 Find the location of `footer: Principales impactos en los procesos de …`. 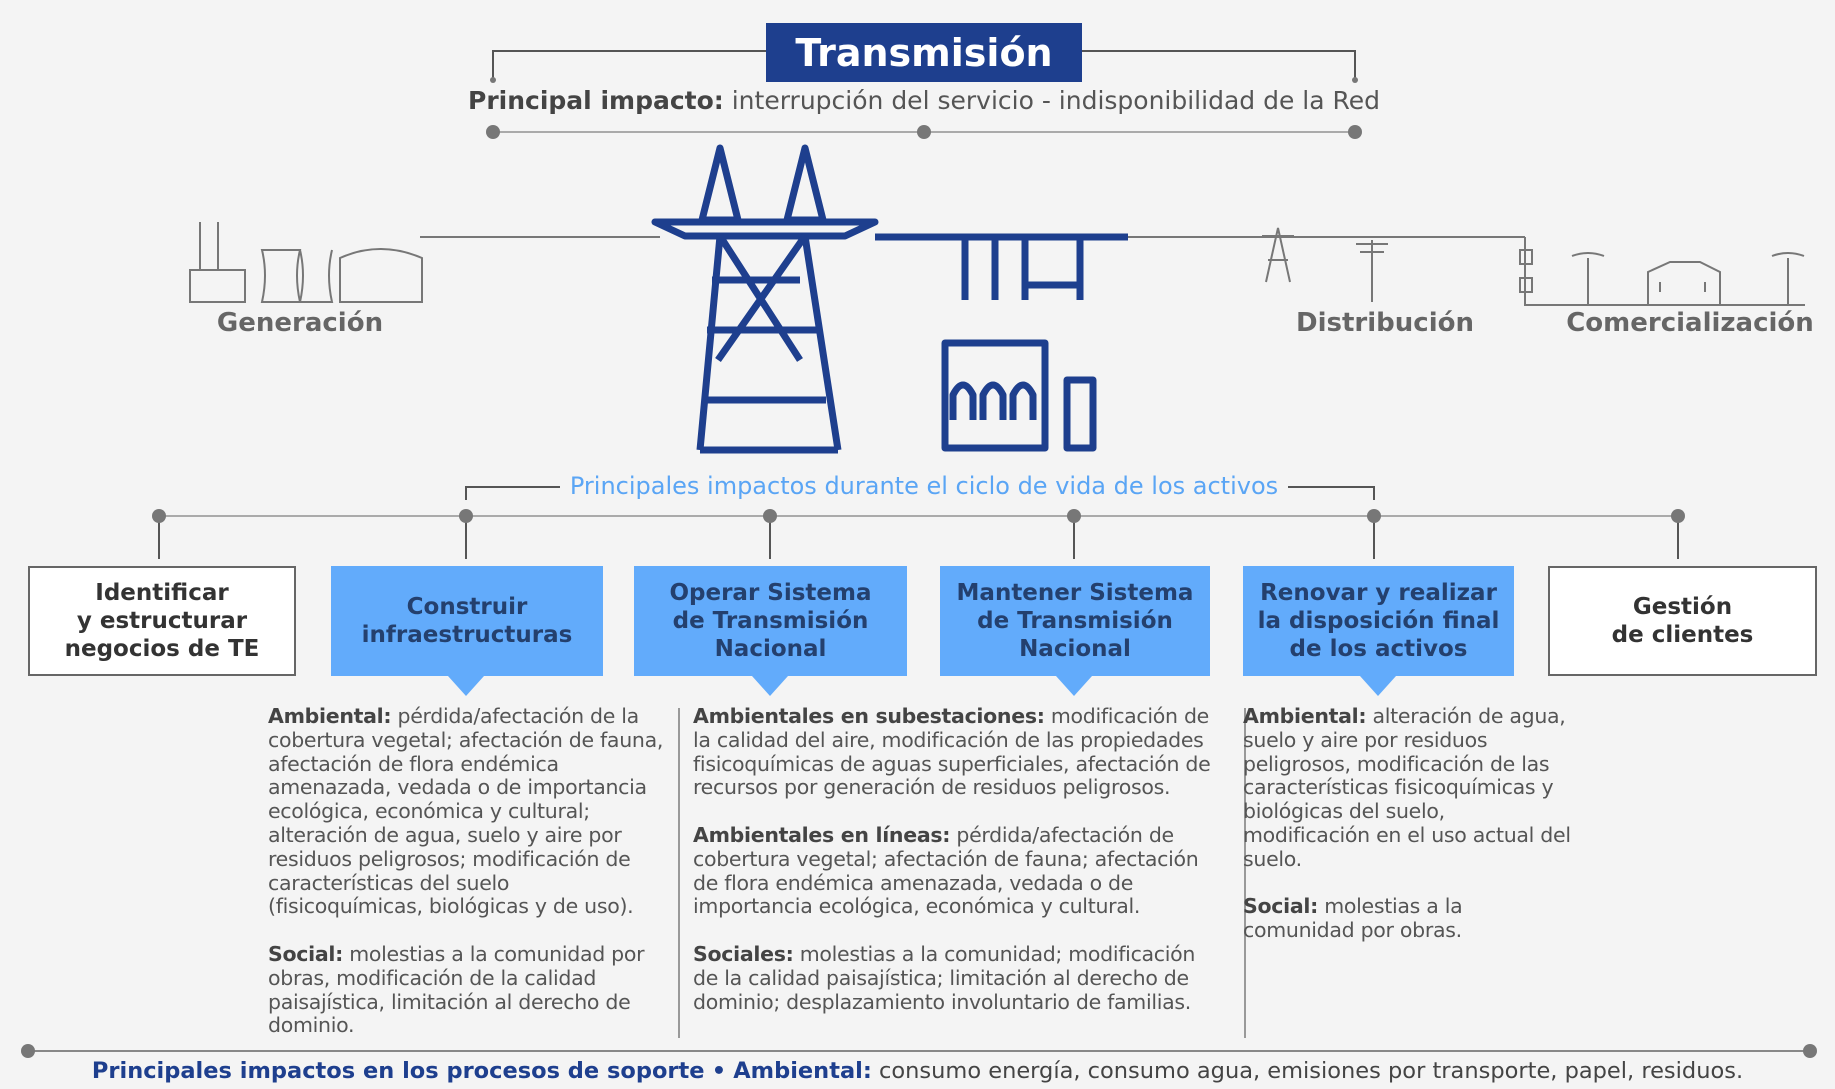

footer: Principales impactos en los procesos de … is located at coordinates (917, 1071).